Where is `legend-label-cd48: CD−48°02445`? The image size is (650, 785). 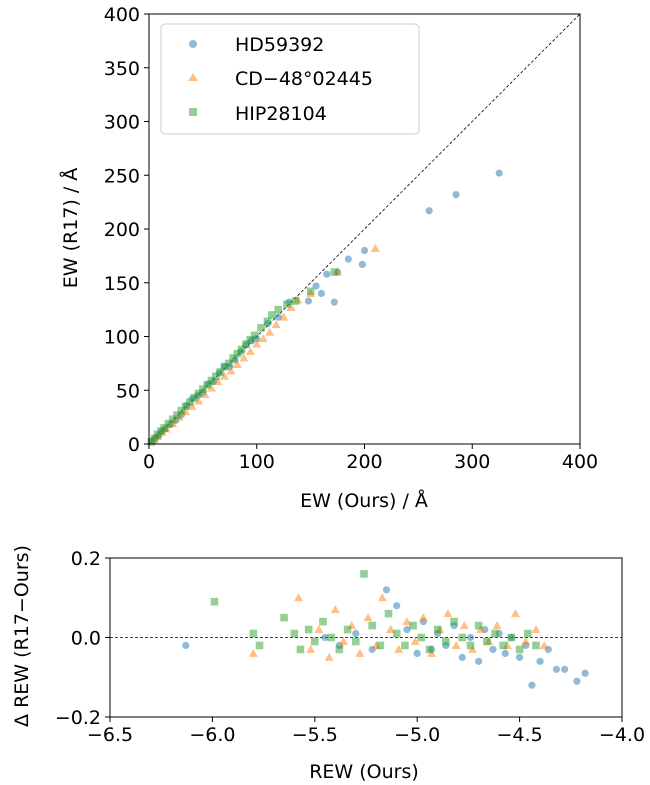 legend-label-cd48: CD−48°02445 is located at coordinates (304, 79).